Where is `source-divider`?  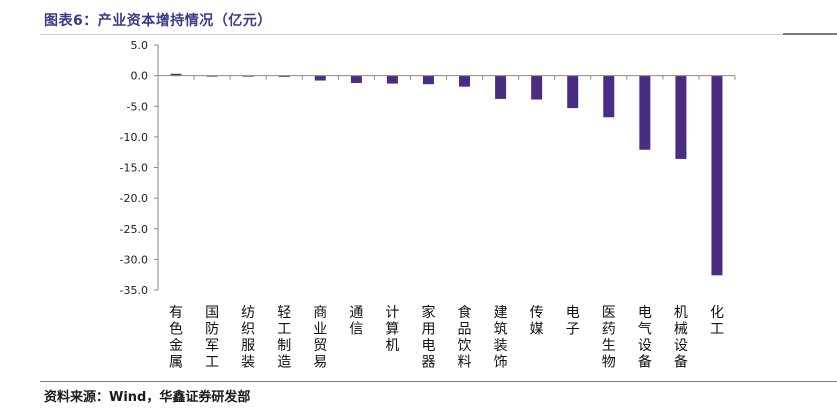 source-divider is located at coordinates (438, 381).